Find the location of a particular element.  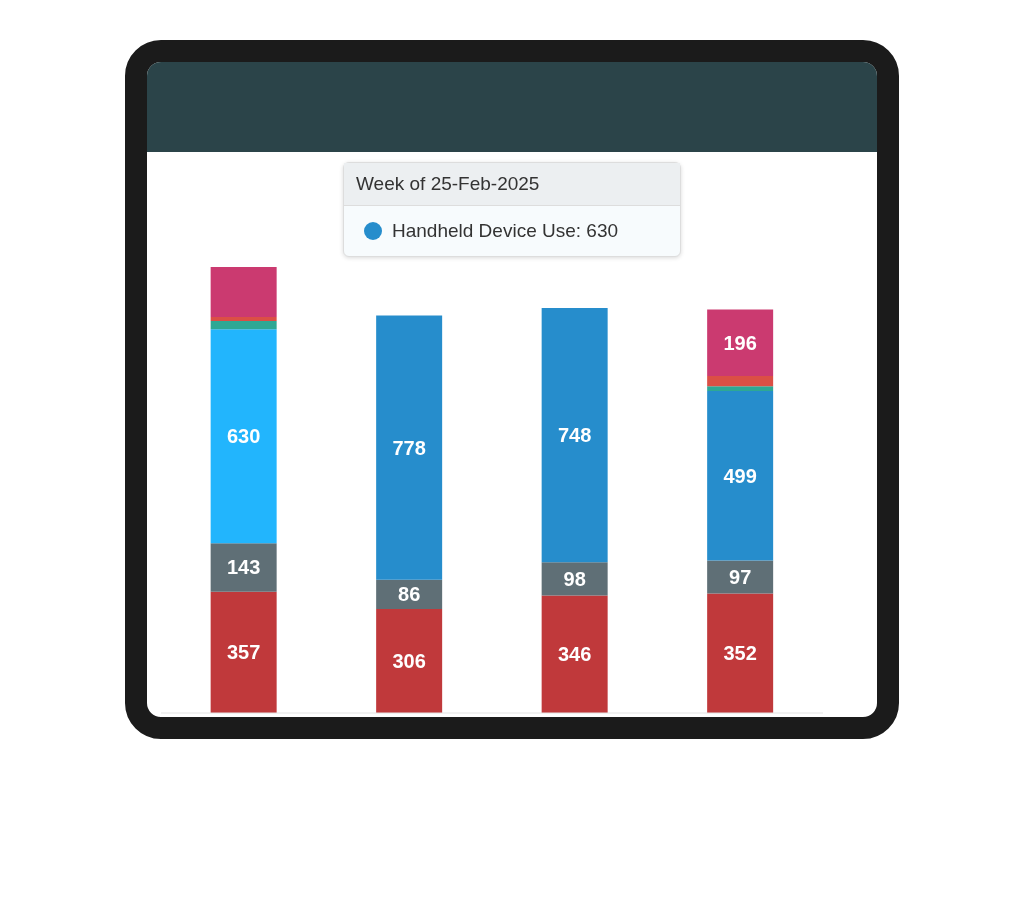

data-label: 748 is located at coordinates (574, 435).